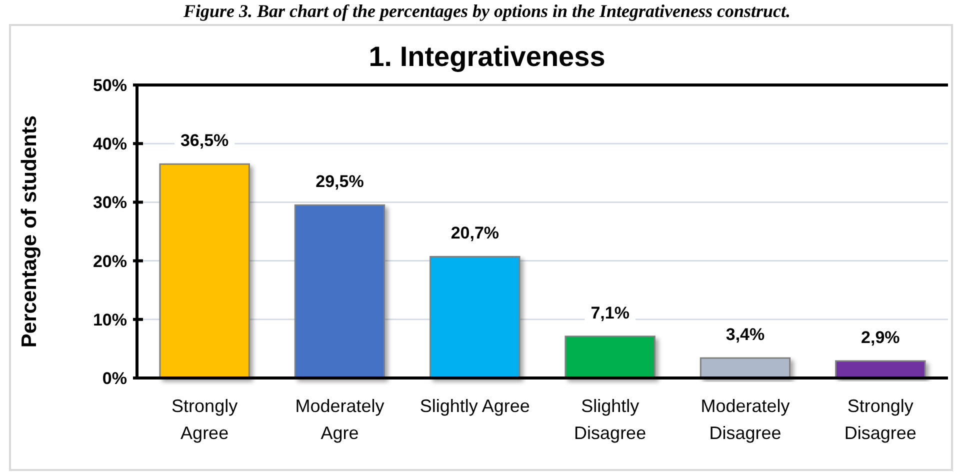  What do you see at coordinates (340, 182) in the screenshot?
I see `data-label: 29,5%` at bounding box center [340, 182].